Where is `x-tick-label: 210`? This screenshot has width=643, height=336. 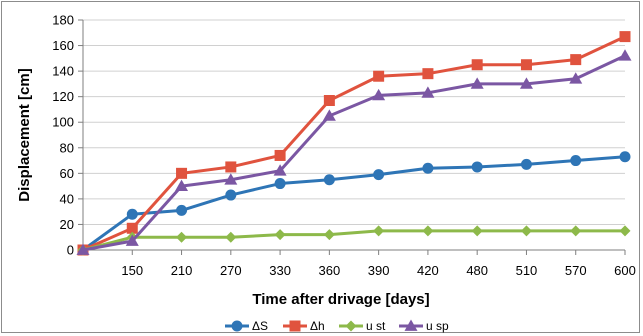
x-tick-label: 210 is located at coordinates (182, 270).